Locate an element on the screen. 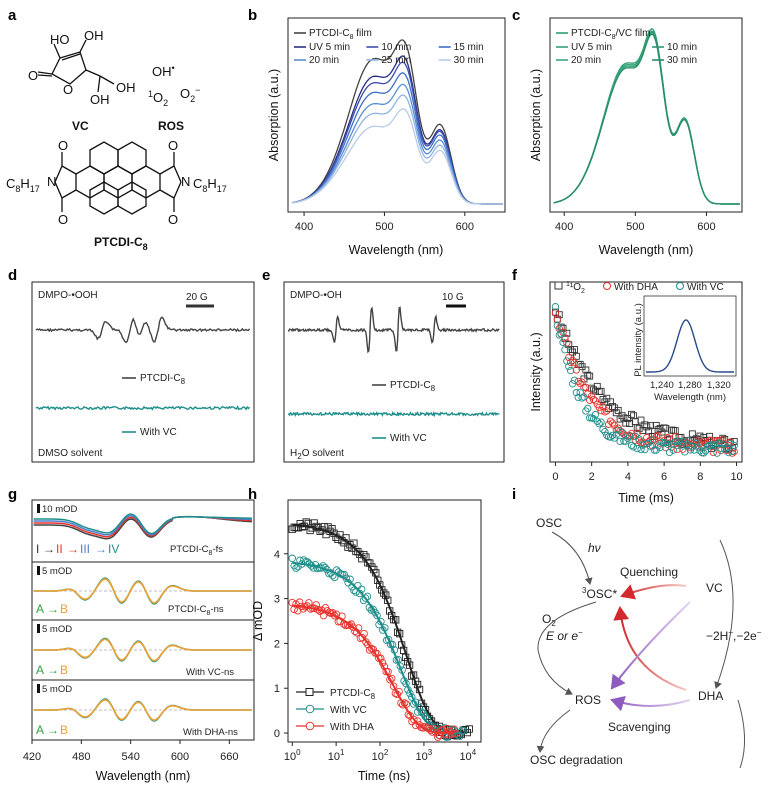 This screenshot has width=781, height=791. legend-text-b-curves-6: 30 min is located at coordinates (469, 60).